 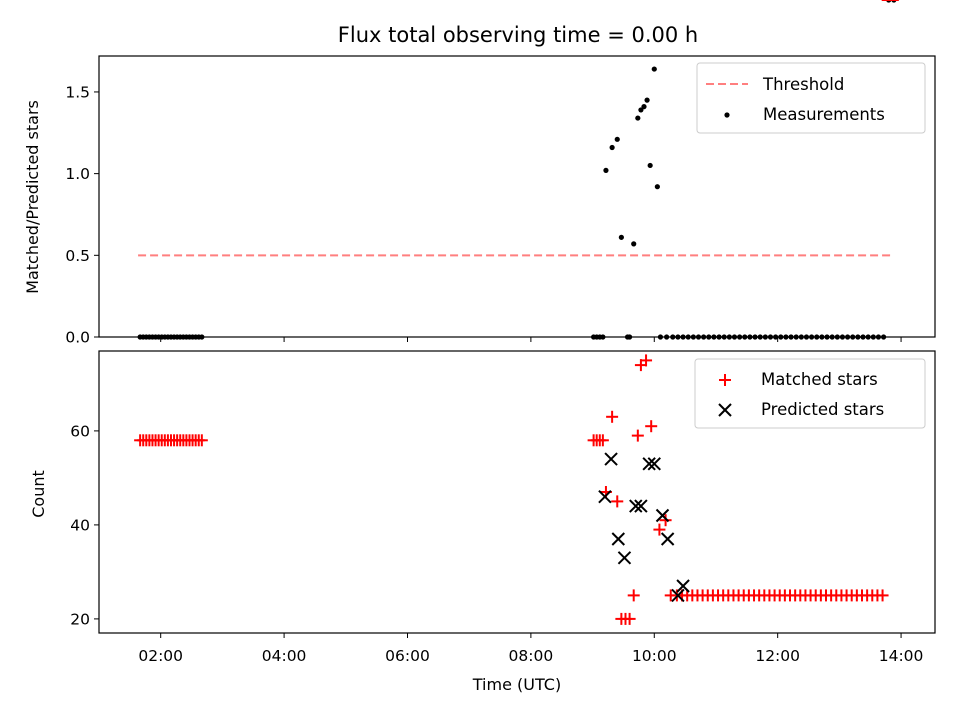 What do you see at coordinates (654, 656) in the screenshot?
I see `x-tick-label: 10:00` at bounding box center [654, 656].